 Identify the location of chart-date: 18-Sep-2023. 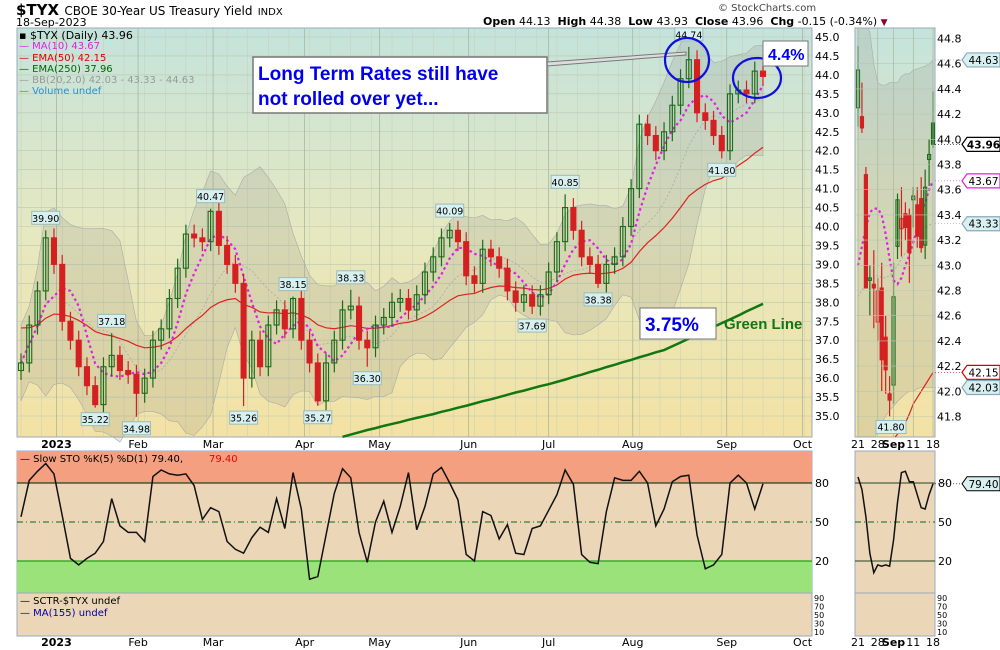
(51, 22).